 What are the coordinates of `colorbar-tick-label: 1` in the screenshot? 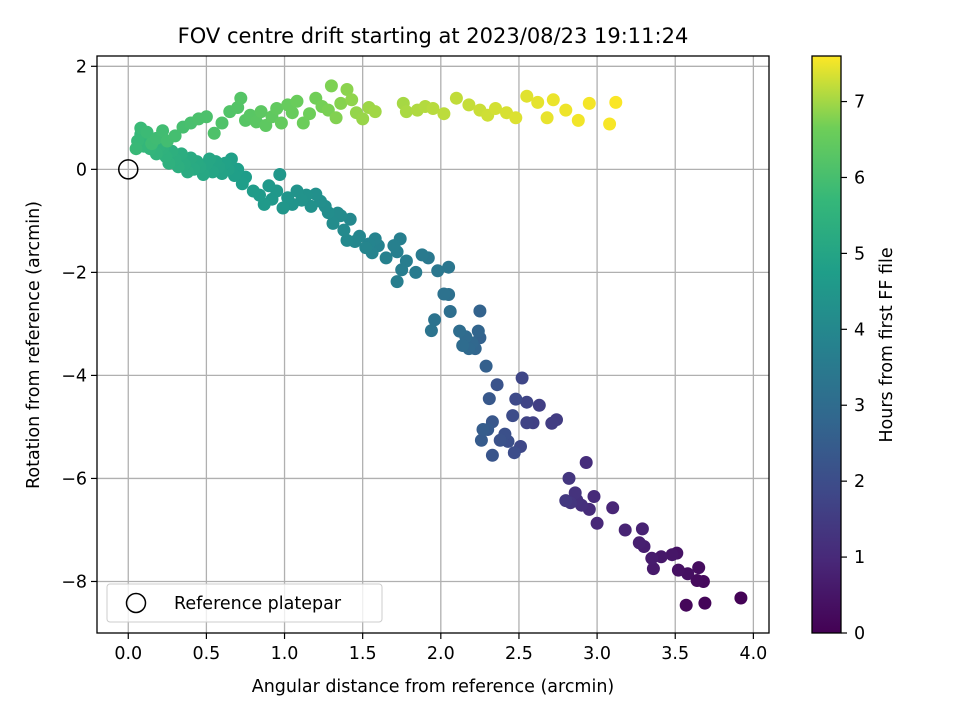 It's located at (859, 558).